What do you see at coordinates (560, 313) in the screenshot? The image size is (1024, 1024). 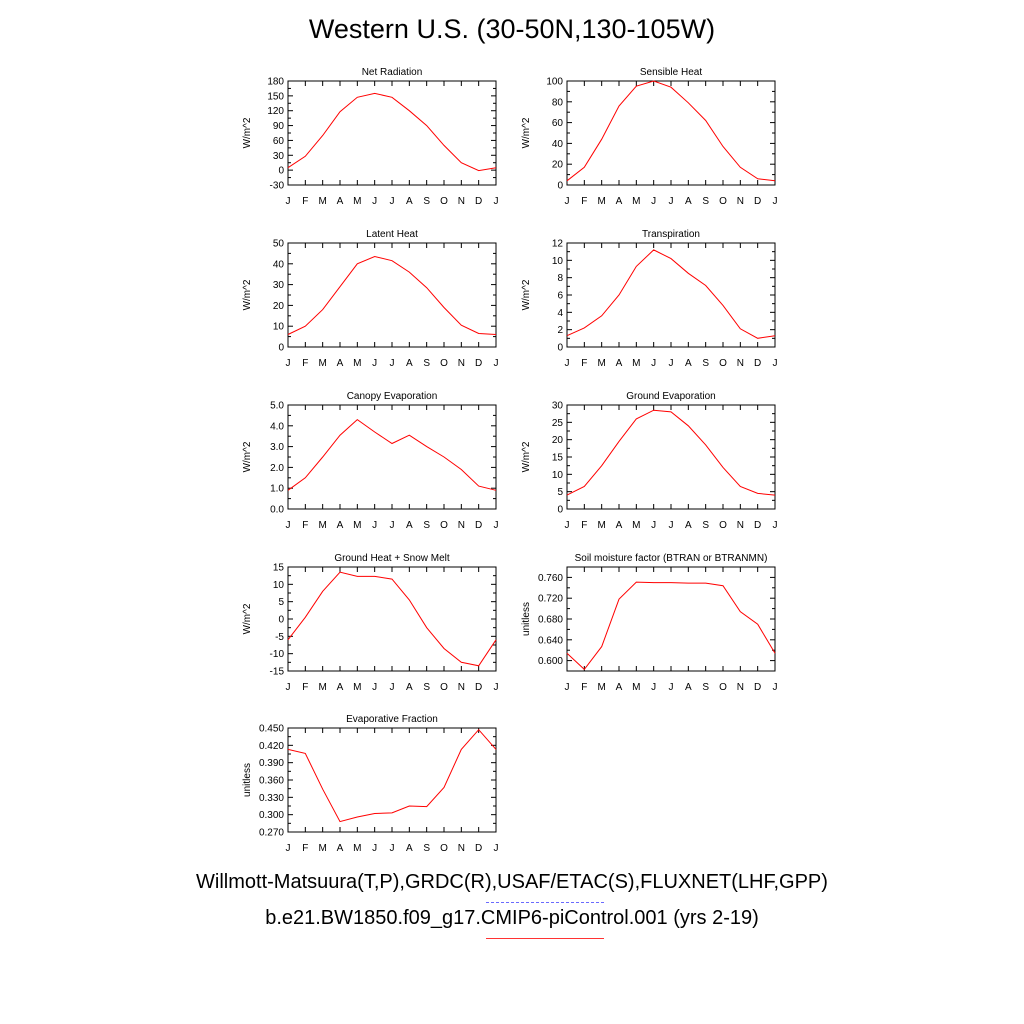 I see `y-tick-label: 4` at bounding box center [560, 313].